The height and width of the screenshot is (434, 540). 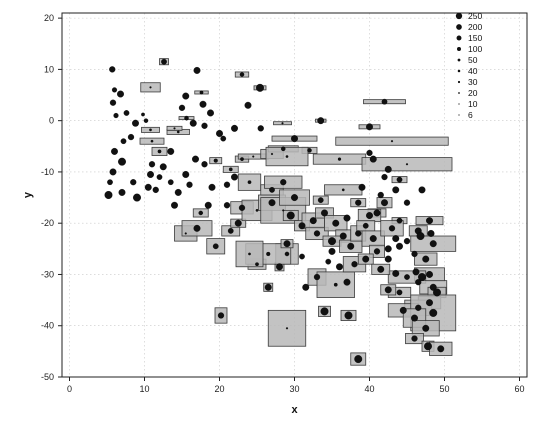 I want to click on y-axis-title: y, so click(x=28, y=194).